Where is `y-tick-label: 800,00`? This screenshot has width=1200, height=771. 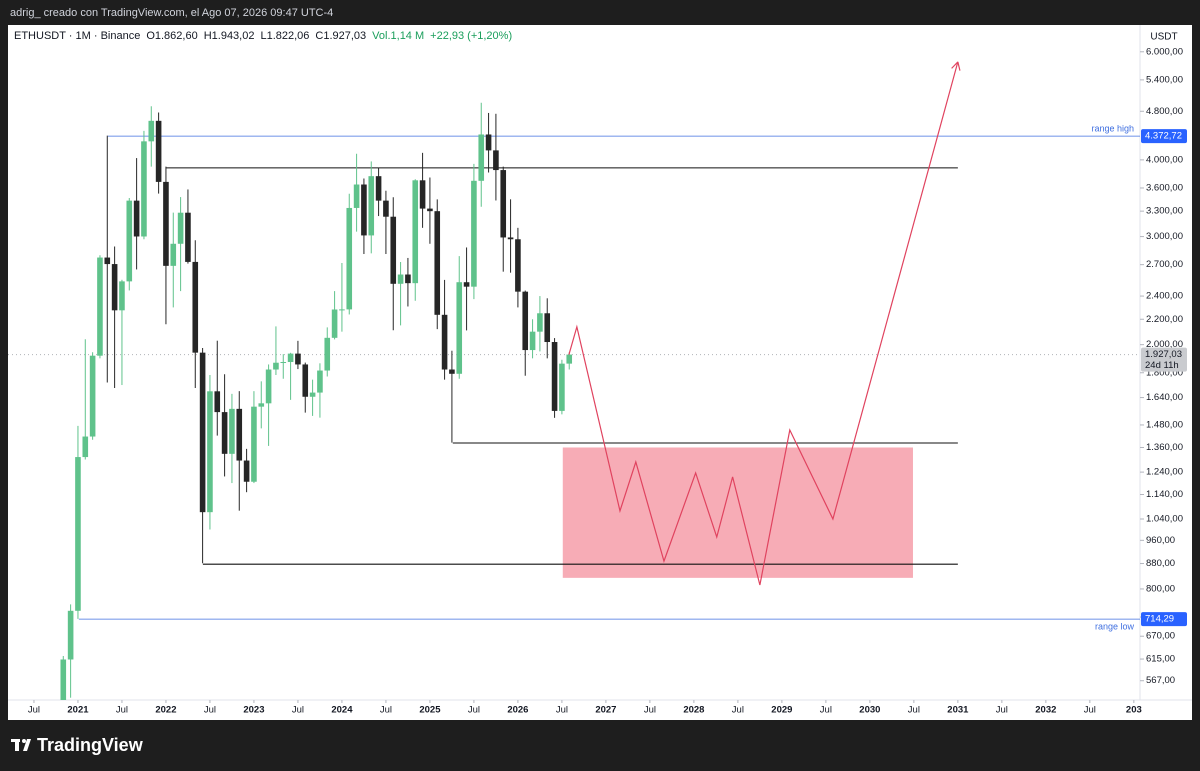 y-tick-label: 800,00 is located at coordinates (1160, 588).